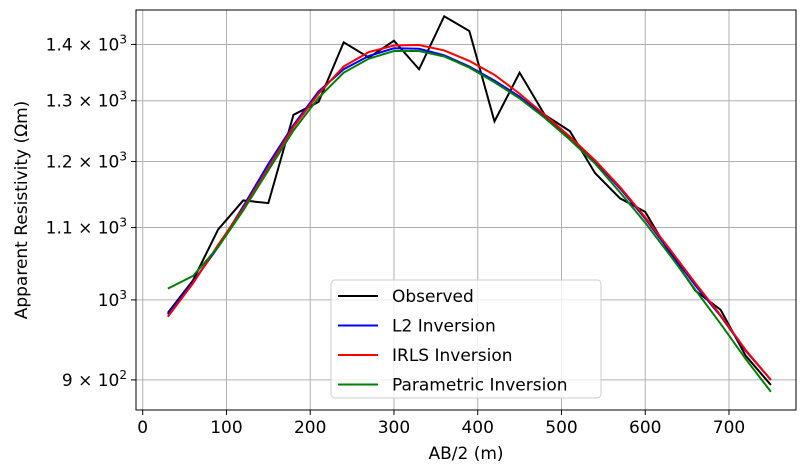 The image size is (805, 473). I want to click on legend-box, so click(466, 339).